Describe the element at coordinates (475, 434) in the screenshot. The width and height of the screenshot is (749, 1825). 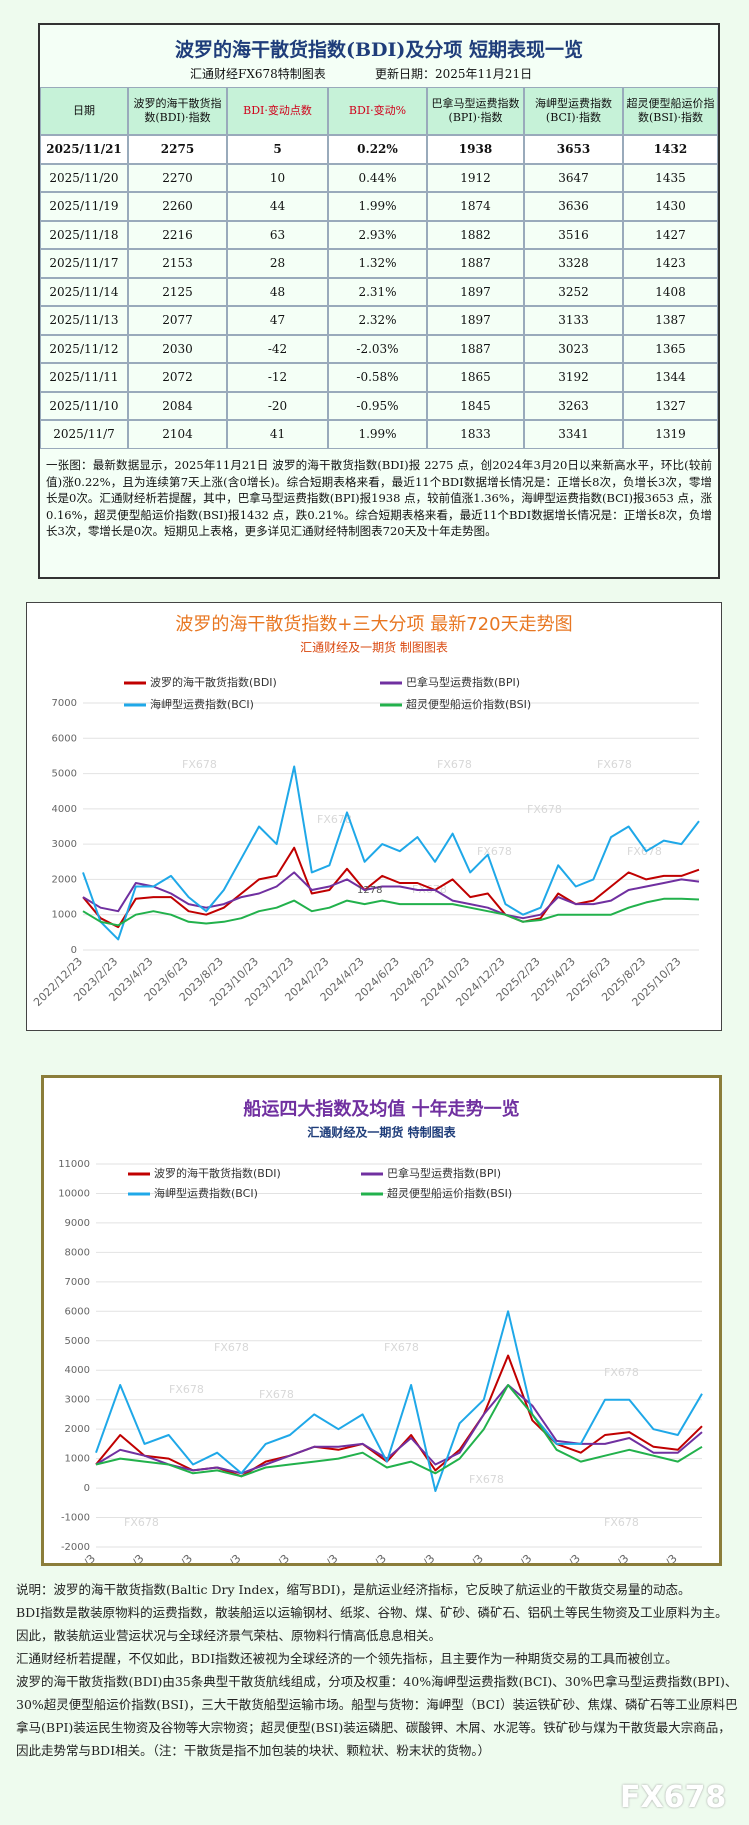
I see `table-cell: 1833` at that location.